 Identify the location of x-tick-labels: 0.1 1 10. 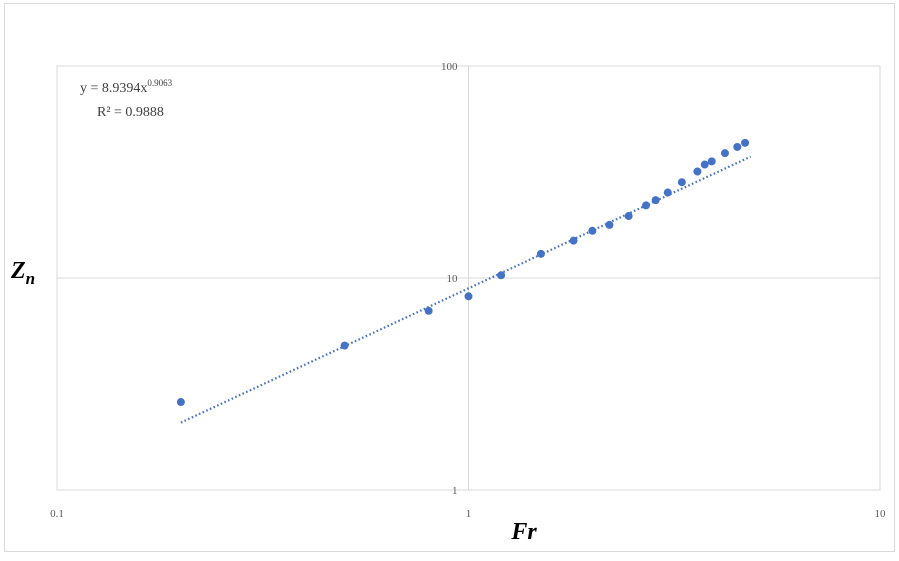
(468, 514).